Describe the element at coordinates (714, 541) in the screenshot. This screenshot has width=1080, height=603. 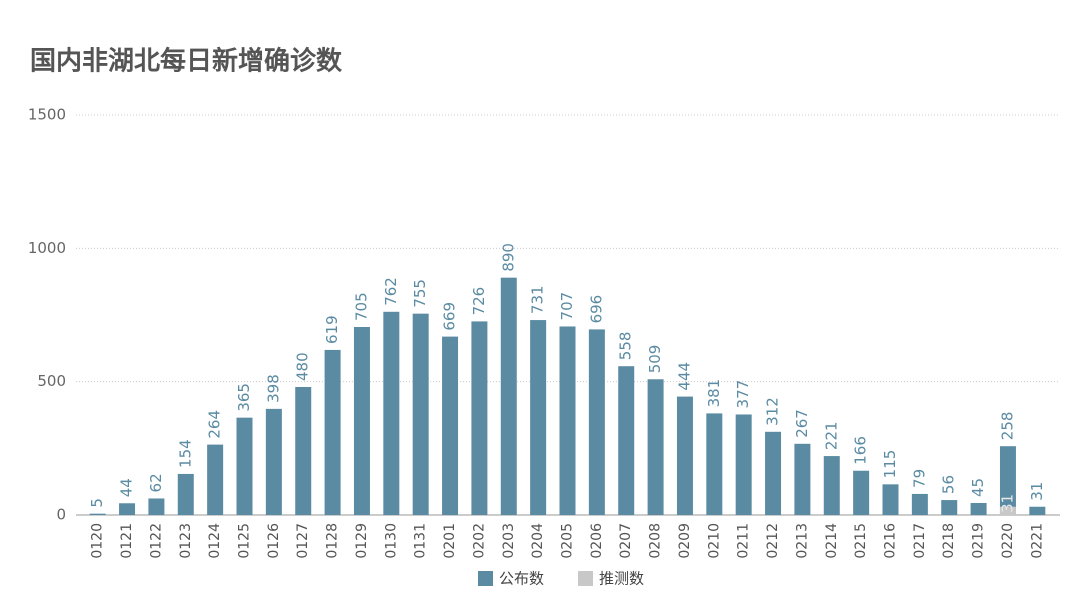
I see `x-tick-label: 0210` at that location.